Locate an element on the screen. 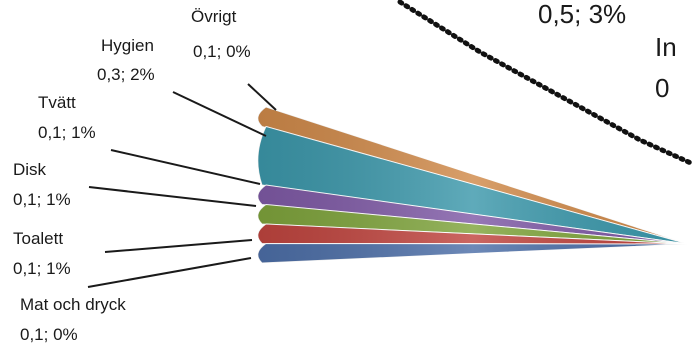 The image size is (693, 347). label-mat-value: 0,1; 0% is located at coordinates (49, 334).